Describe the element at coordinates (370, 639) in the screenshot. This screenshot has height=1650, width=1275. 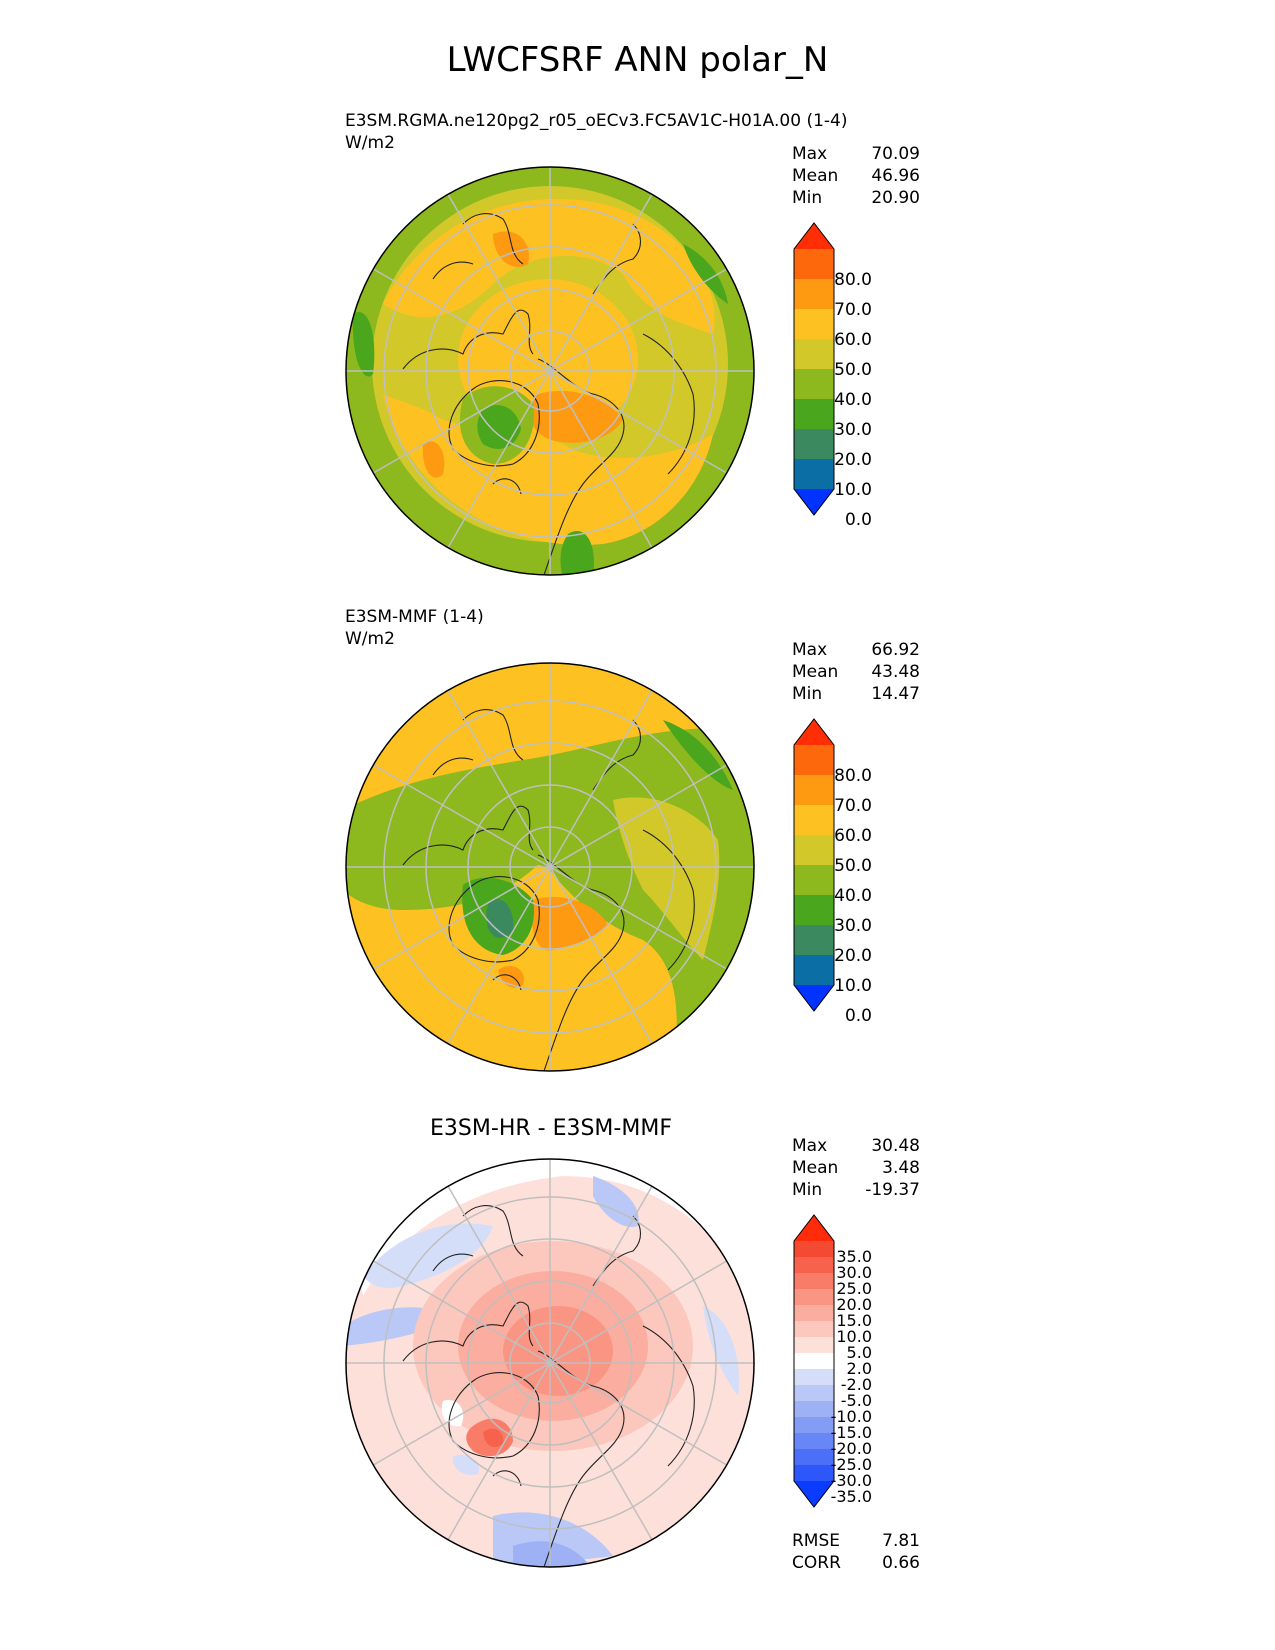
I see `panel-2-units: W/m2` at that location.